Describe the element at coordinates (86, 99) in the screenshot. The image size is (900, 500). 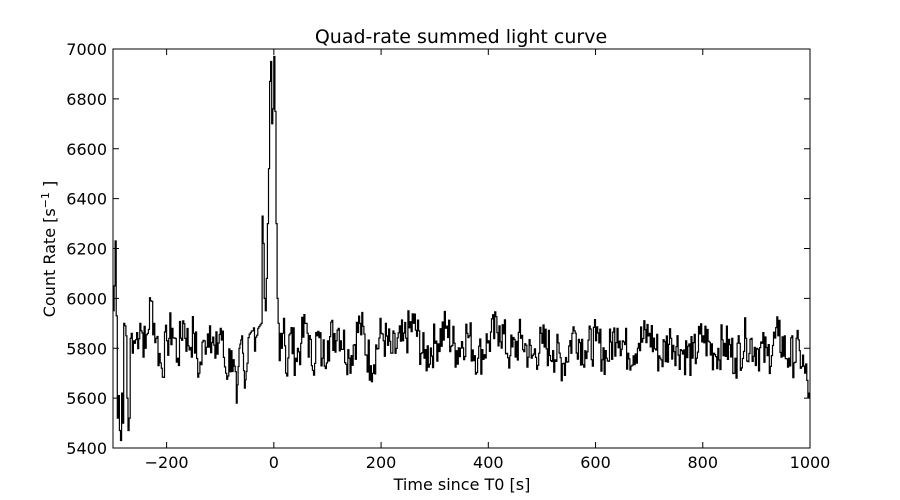
I see `y-tick-label: 6800` at that location.